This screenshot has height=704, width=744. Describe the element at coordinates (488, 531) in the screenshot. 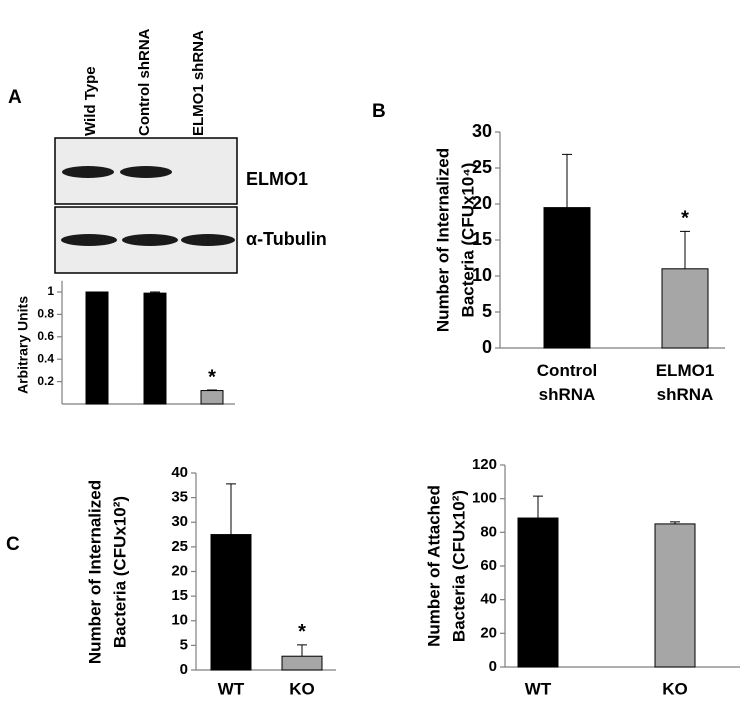

I see `y-tick-label: 80` at that location.